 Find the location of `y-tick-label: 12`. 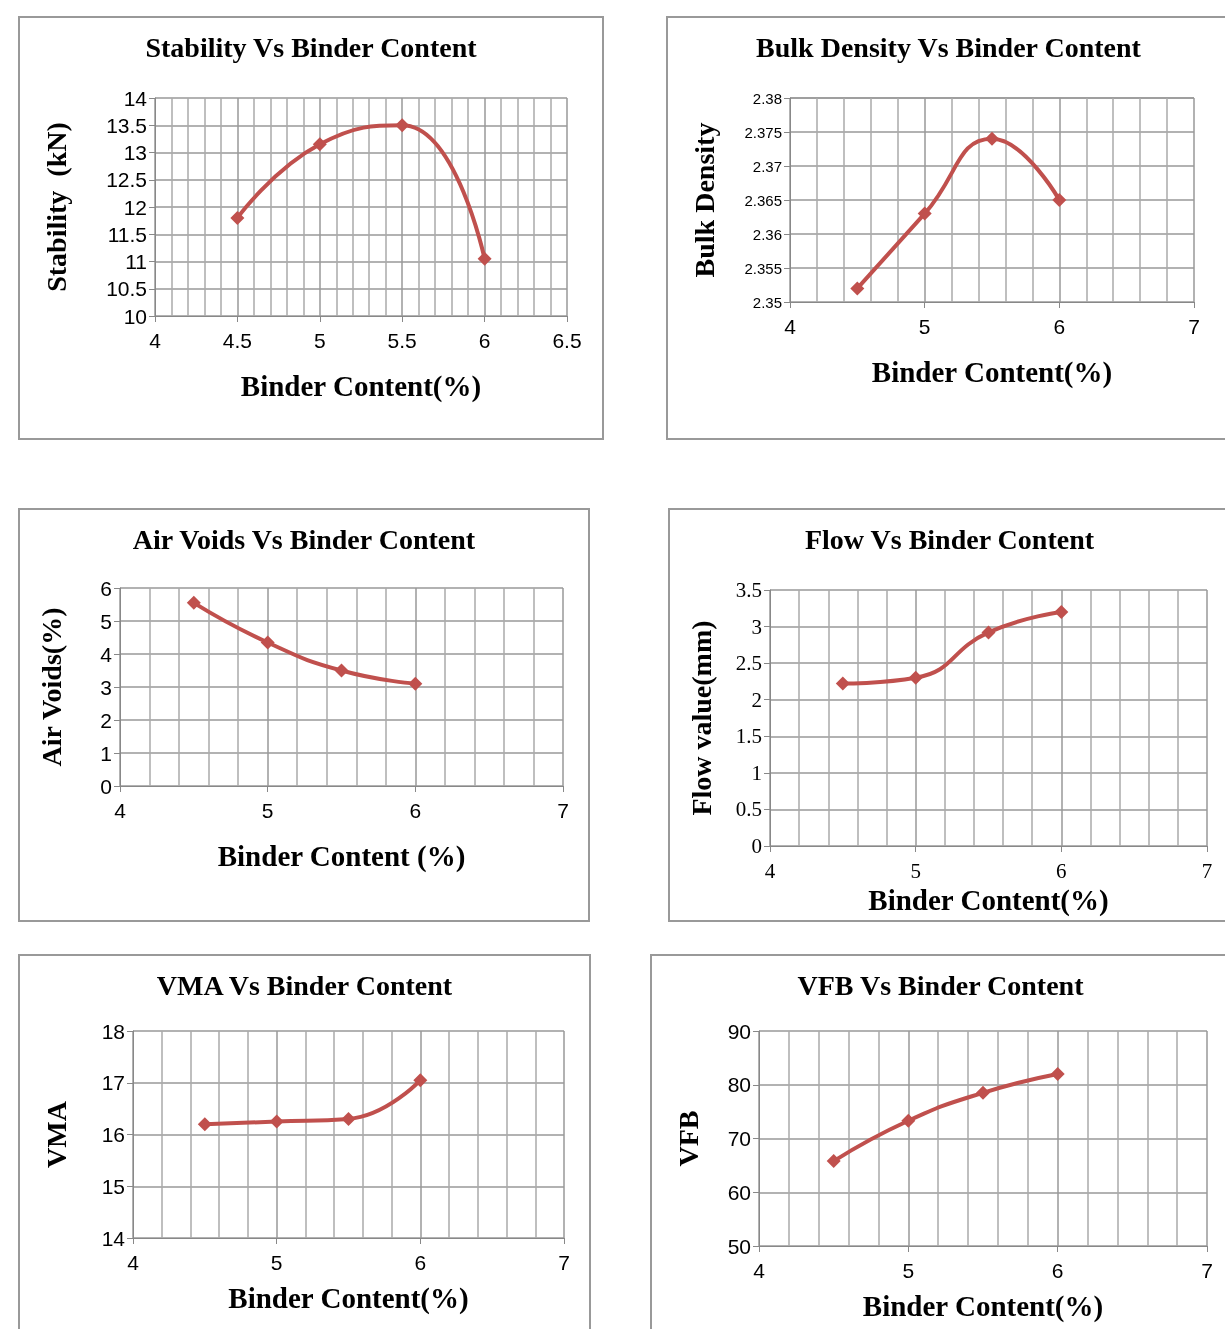

y-tick-label: 12 is located at coordinates (135, 207).